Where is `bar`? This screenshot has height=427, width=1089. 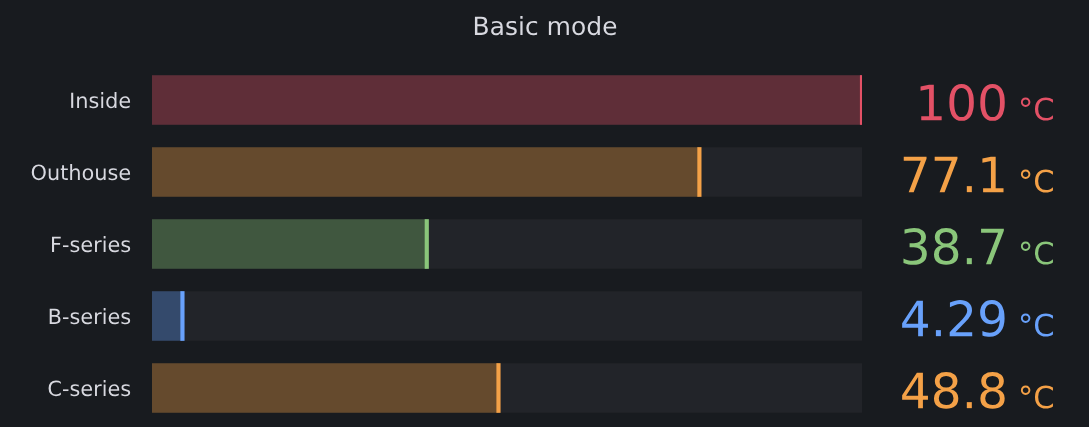 bar is located at coordinates (167, 316).